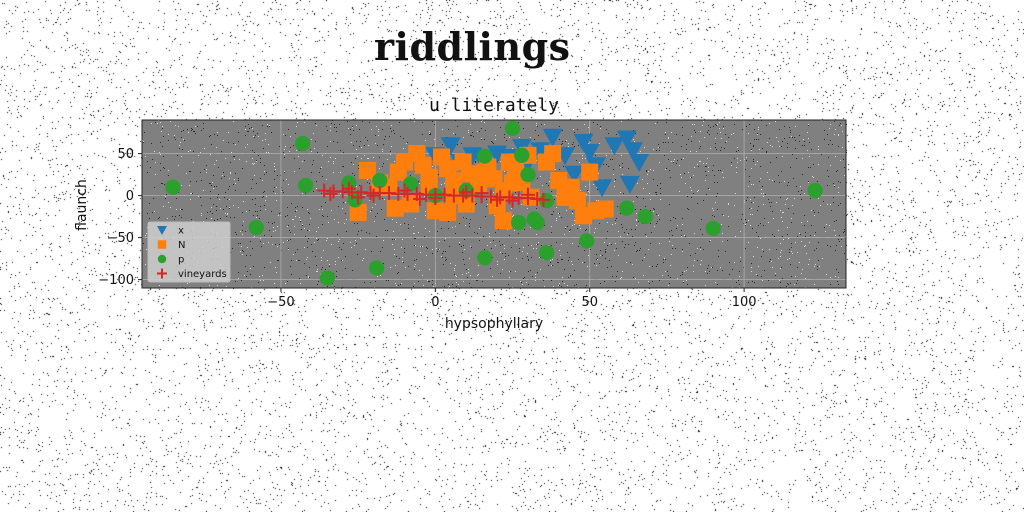 Image resolution: width=1024 pixels, height=512 pixels. What do you see at coordinates (202, 274) in the screenshot?
I see `legend-label-vineyards: vineyards` at bounding box center [202, 274].